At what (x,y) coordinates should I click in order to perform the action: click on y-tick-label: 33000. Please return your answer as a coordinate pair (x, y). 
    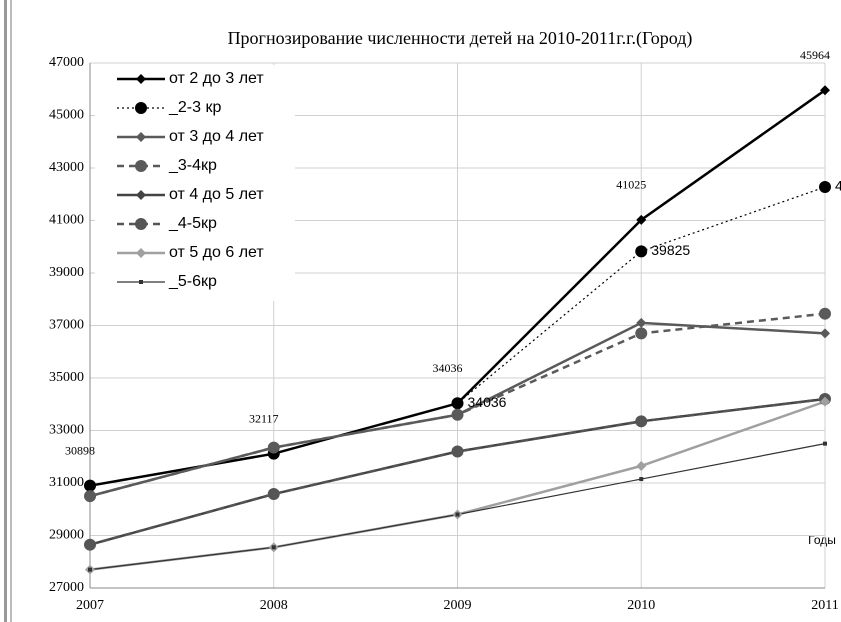
    Looking at the image, I should click on (66, 430).